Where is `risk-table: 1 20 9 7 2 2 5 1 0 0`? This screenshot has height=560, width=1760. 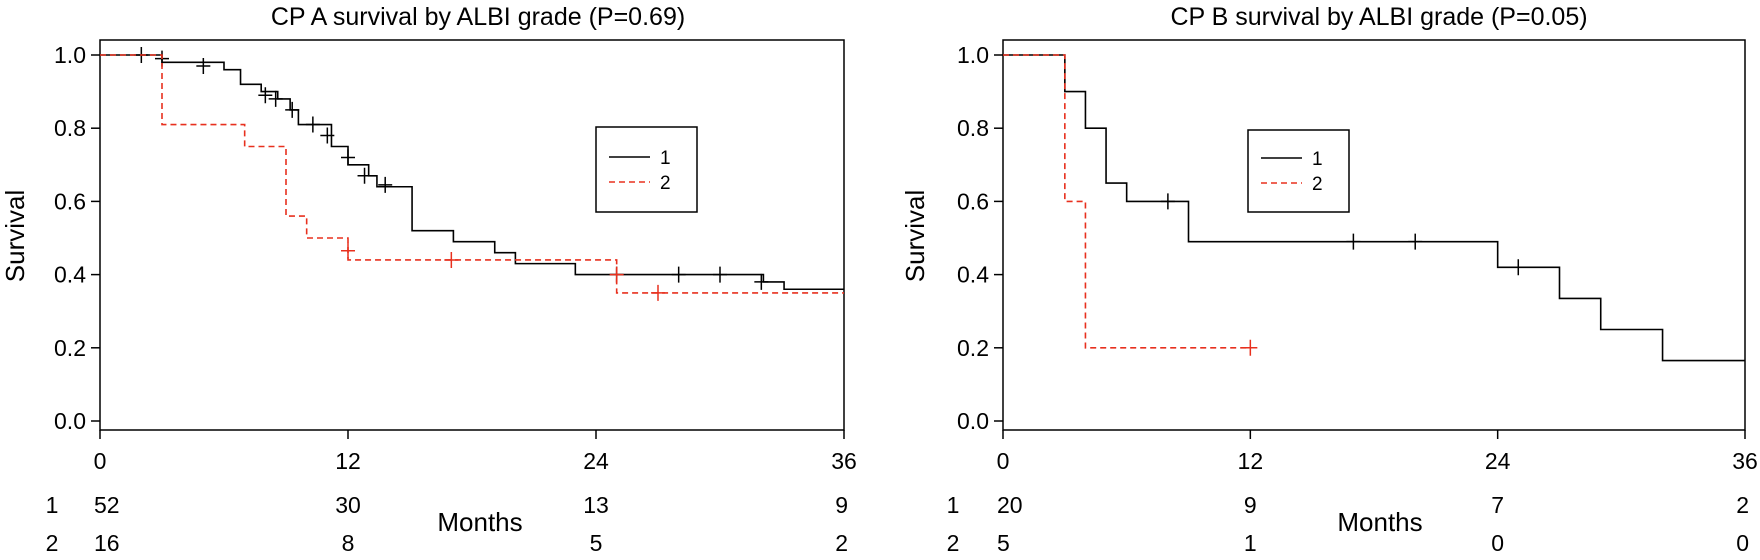
risk-table: 1 20 9 7 2 2 5 1 0 0 is located at coordinates (1348, 524).